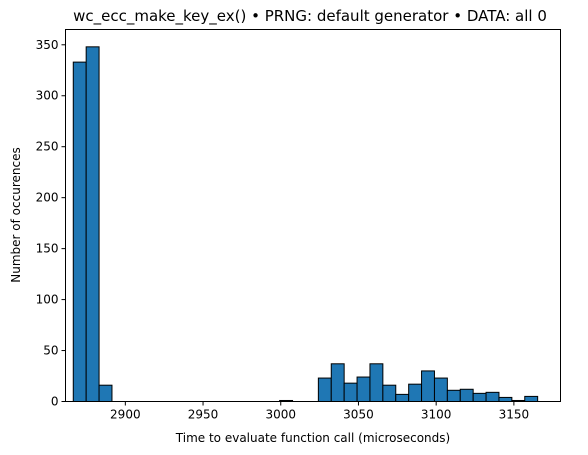  I want to click on x-tick-label: 3050, so click(358, 415).